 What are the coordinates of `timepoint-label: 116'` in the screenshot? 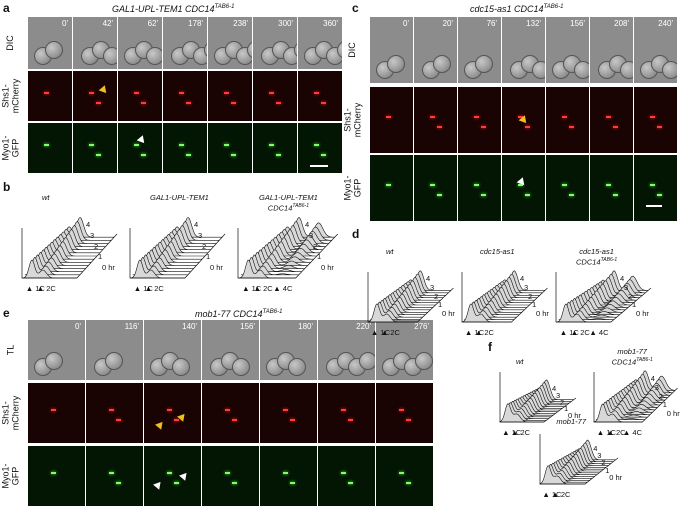 It's located at (131, 326).